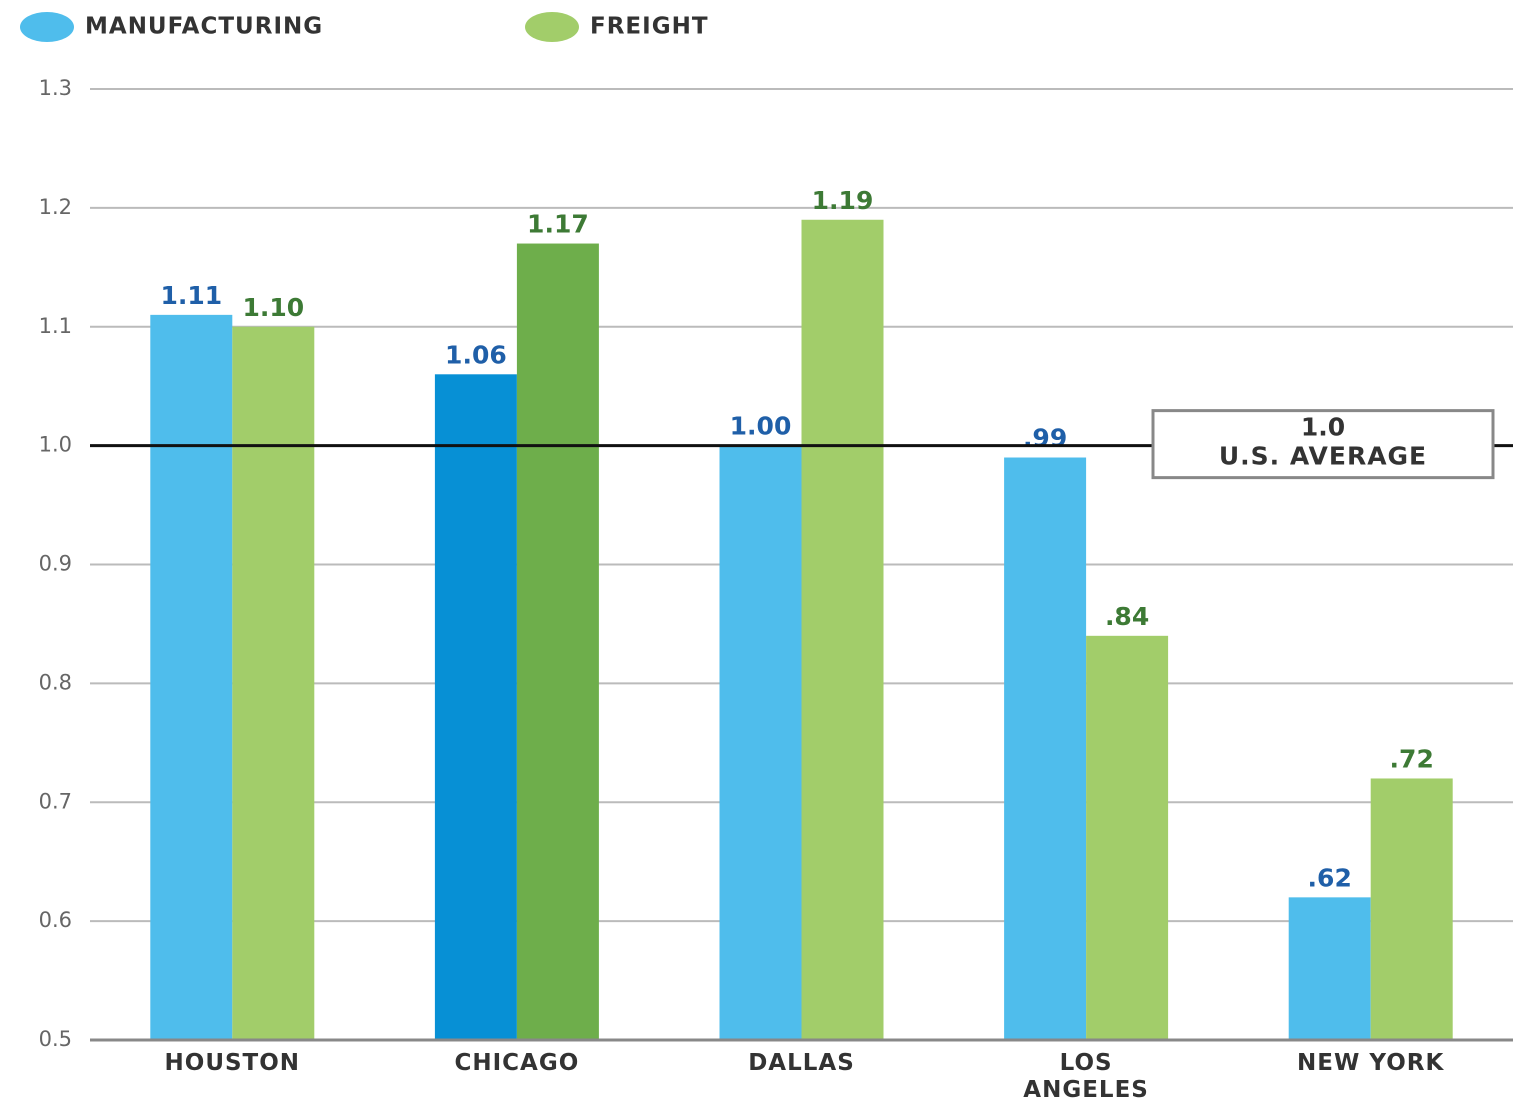 The image size is (1513, 1101). What do you see at coordinates (1045, 438) in the screenshot?
I see `value-label: .99` at bounding box center [1045, 438].